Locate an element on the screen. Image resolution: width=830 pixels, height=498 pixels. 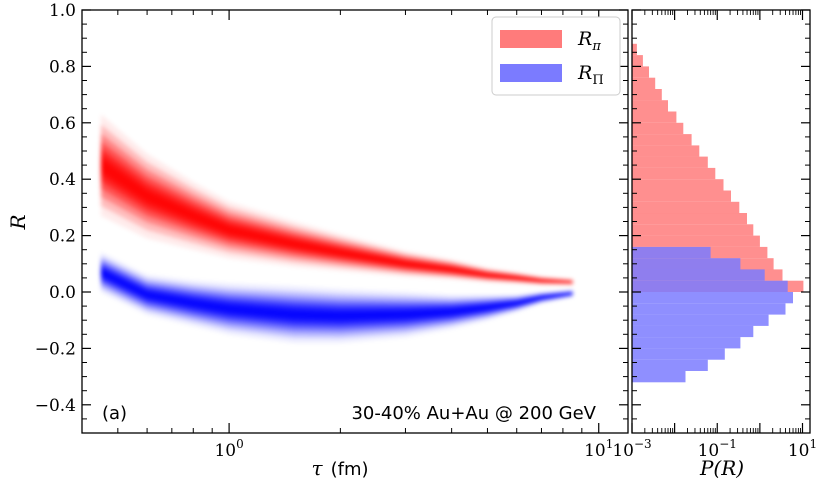
y-tick-label: 0.0 is located at coordinates (62, 293).